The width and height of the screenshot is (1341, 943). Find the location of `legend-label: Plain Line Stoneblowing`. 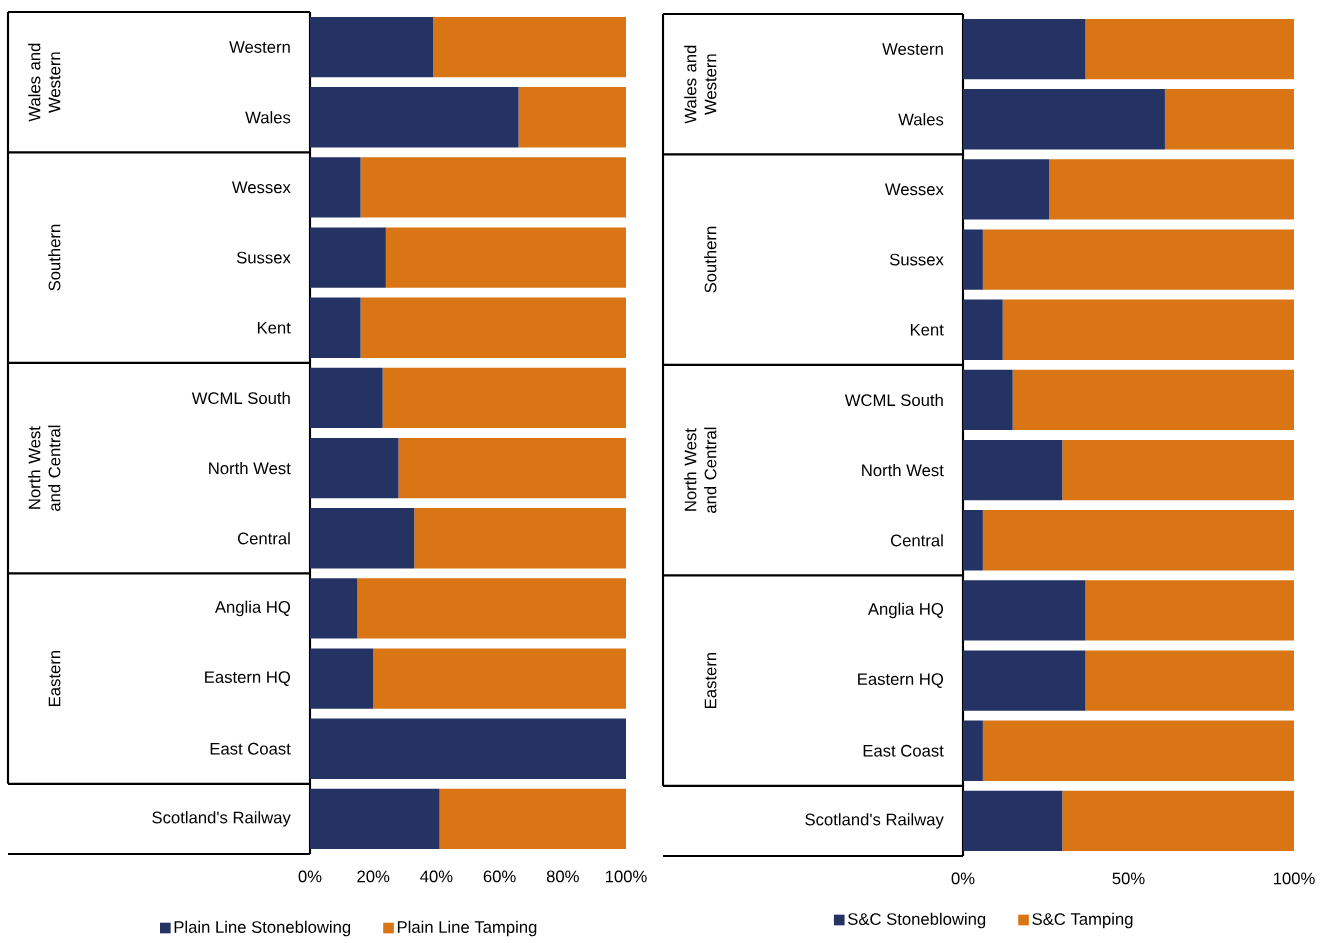

legend-label: Plain Line Stoneblowing is located at coordinates (262, 928).